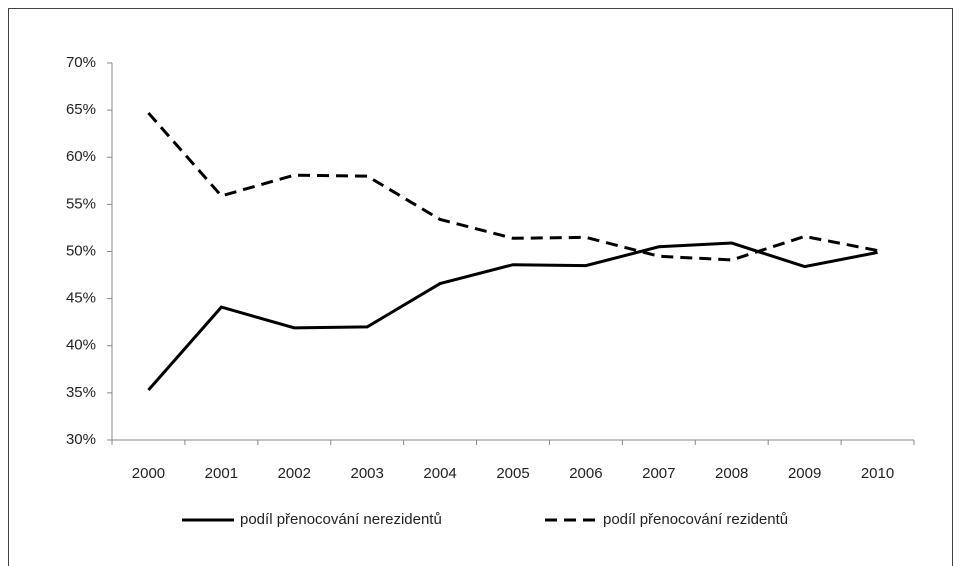 Image resolution: width=961 pixels, height=566 pixels. I want to click on x-tick-label: 2000, so click(148, 473).